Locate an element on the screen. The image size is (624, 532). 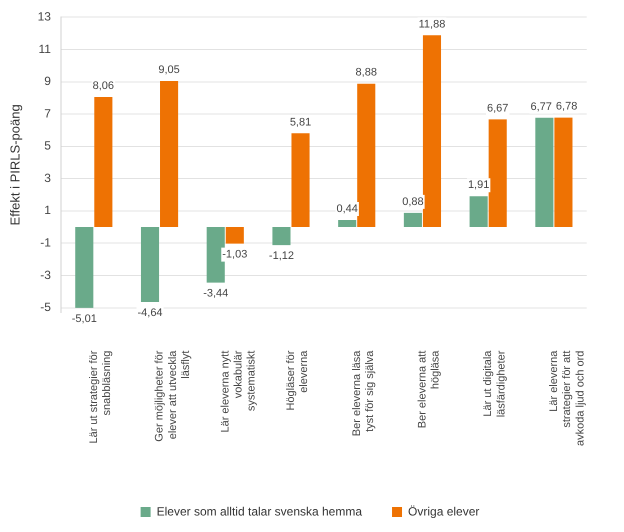
data-label: 6,67 is located at coordinates (497, 108).